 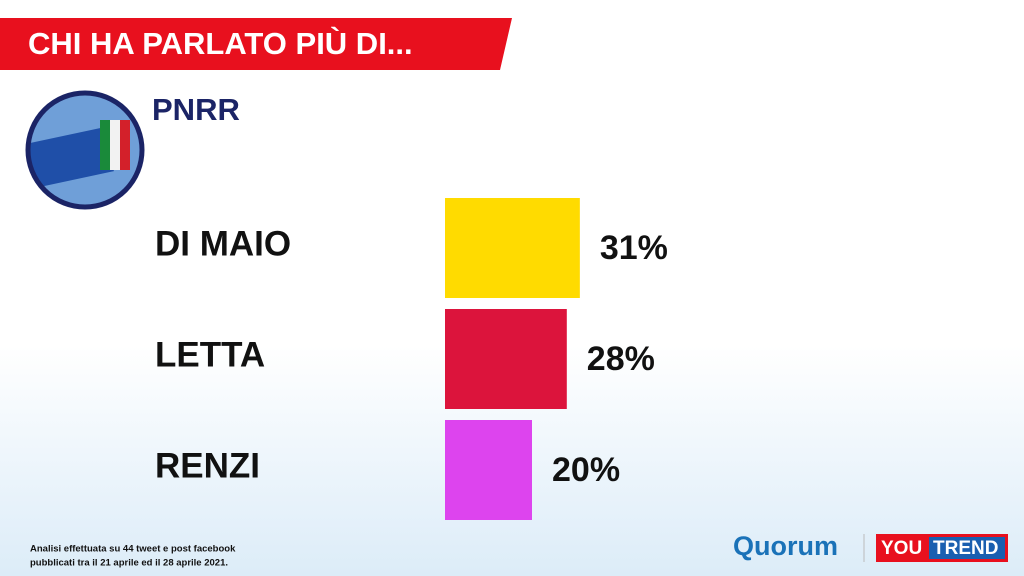 What do you see at coordinates (196, 109) in the screenshot?
I see `subtitle: PNRR` at bounding box center [196, 109].